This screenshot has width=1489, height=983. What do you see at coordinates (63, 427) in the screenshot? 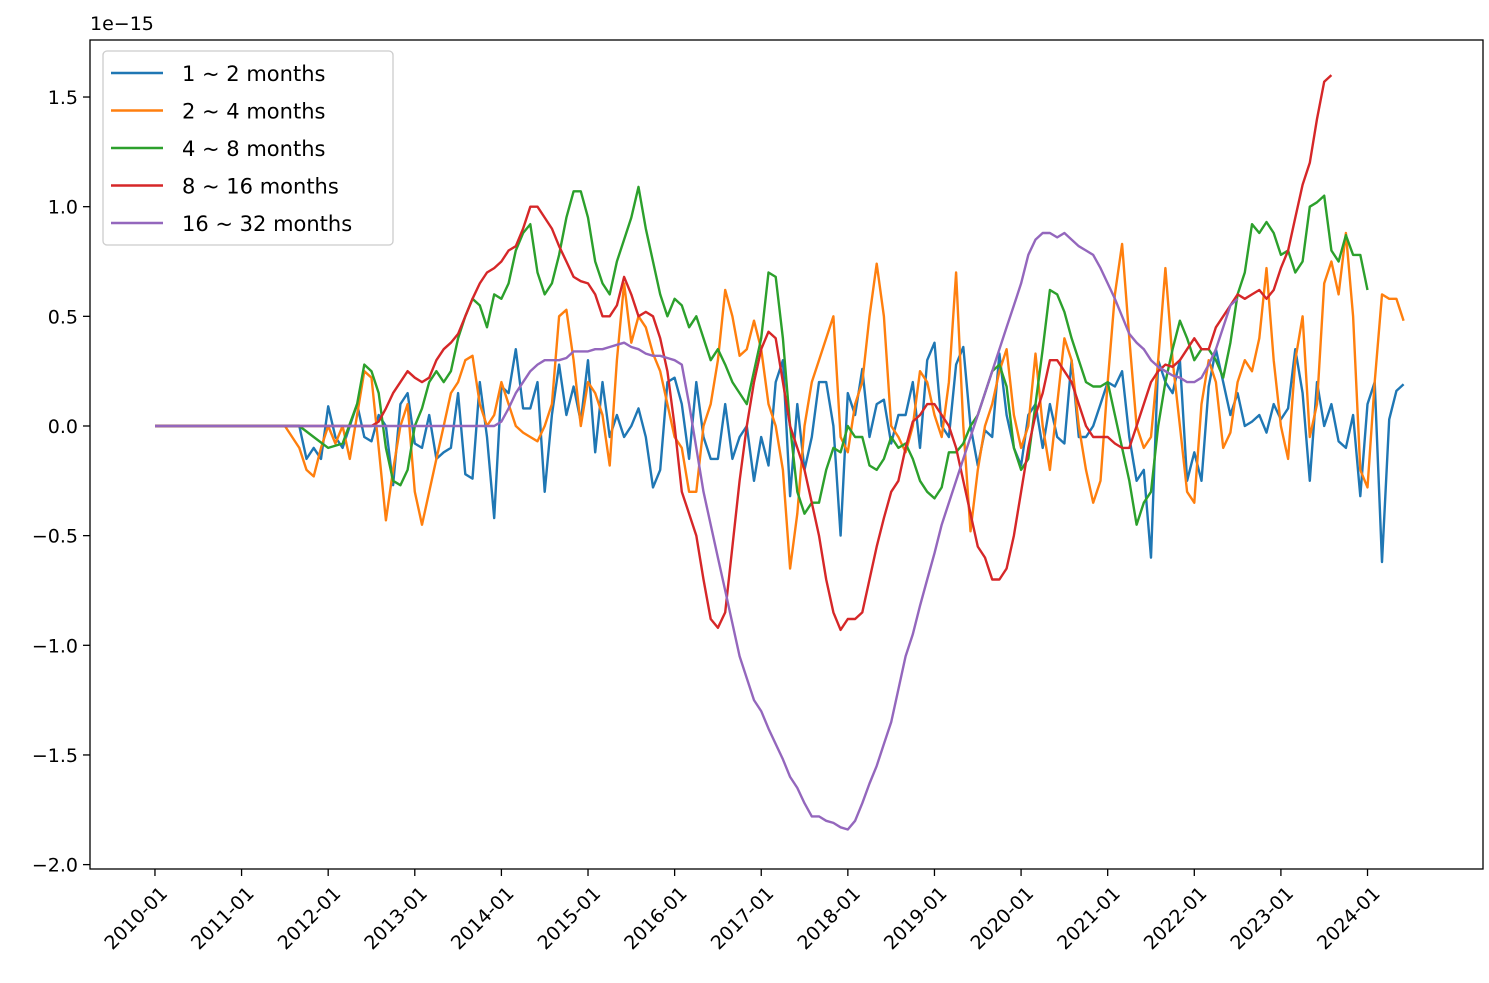
I see `y-tick-label: 0.0` at bounding box center [63, 427].